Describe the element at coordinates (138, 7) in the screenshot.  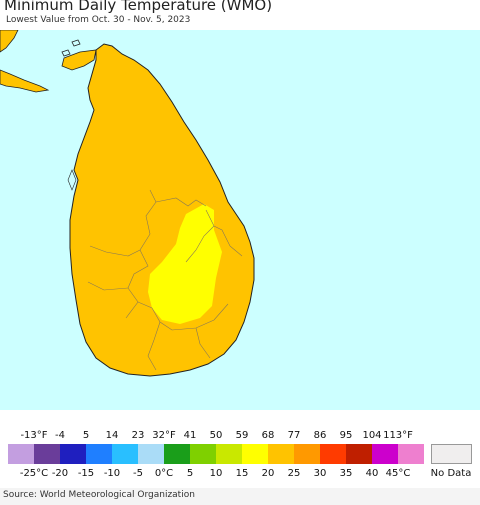
I see `map-title: Minimum Daily Temperature (WMO)` at that location.